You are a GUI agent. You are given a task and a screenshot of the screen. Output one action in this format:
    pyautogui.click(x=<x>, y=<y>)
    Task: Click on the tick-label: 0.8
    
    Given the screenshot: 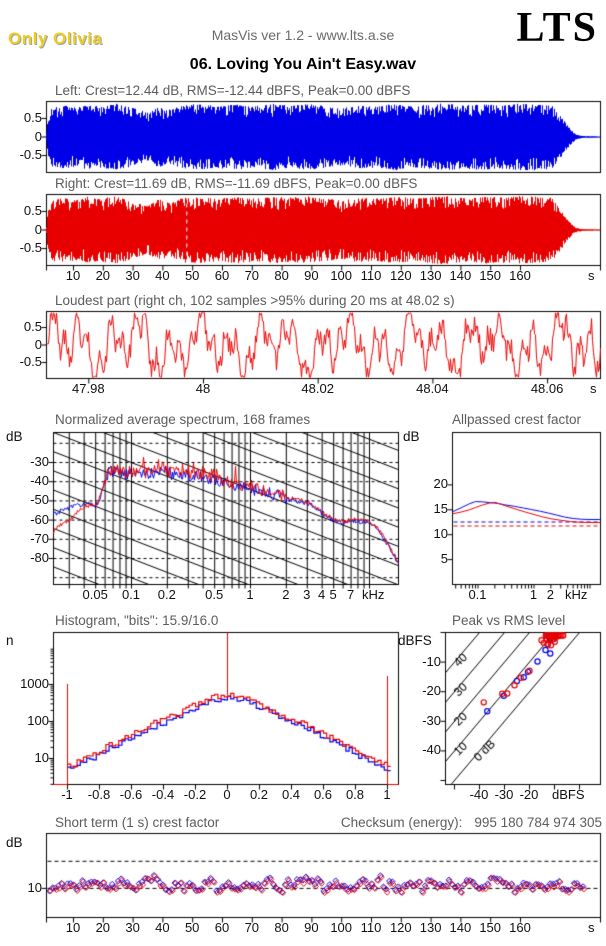 What is the action you would take?
    pyautogui.click(x=355, y=794)
    